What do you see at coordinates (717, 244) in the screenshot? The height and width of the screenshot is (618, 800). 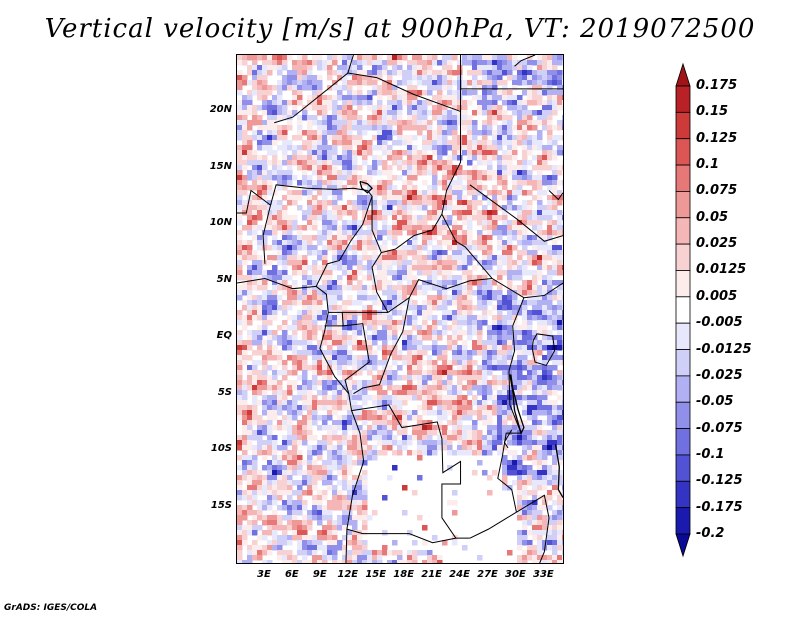 I see `colorbar-tick-label: 0.025` at bounding box center [717, 244].